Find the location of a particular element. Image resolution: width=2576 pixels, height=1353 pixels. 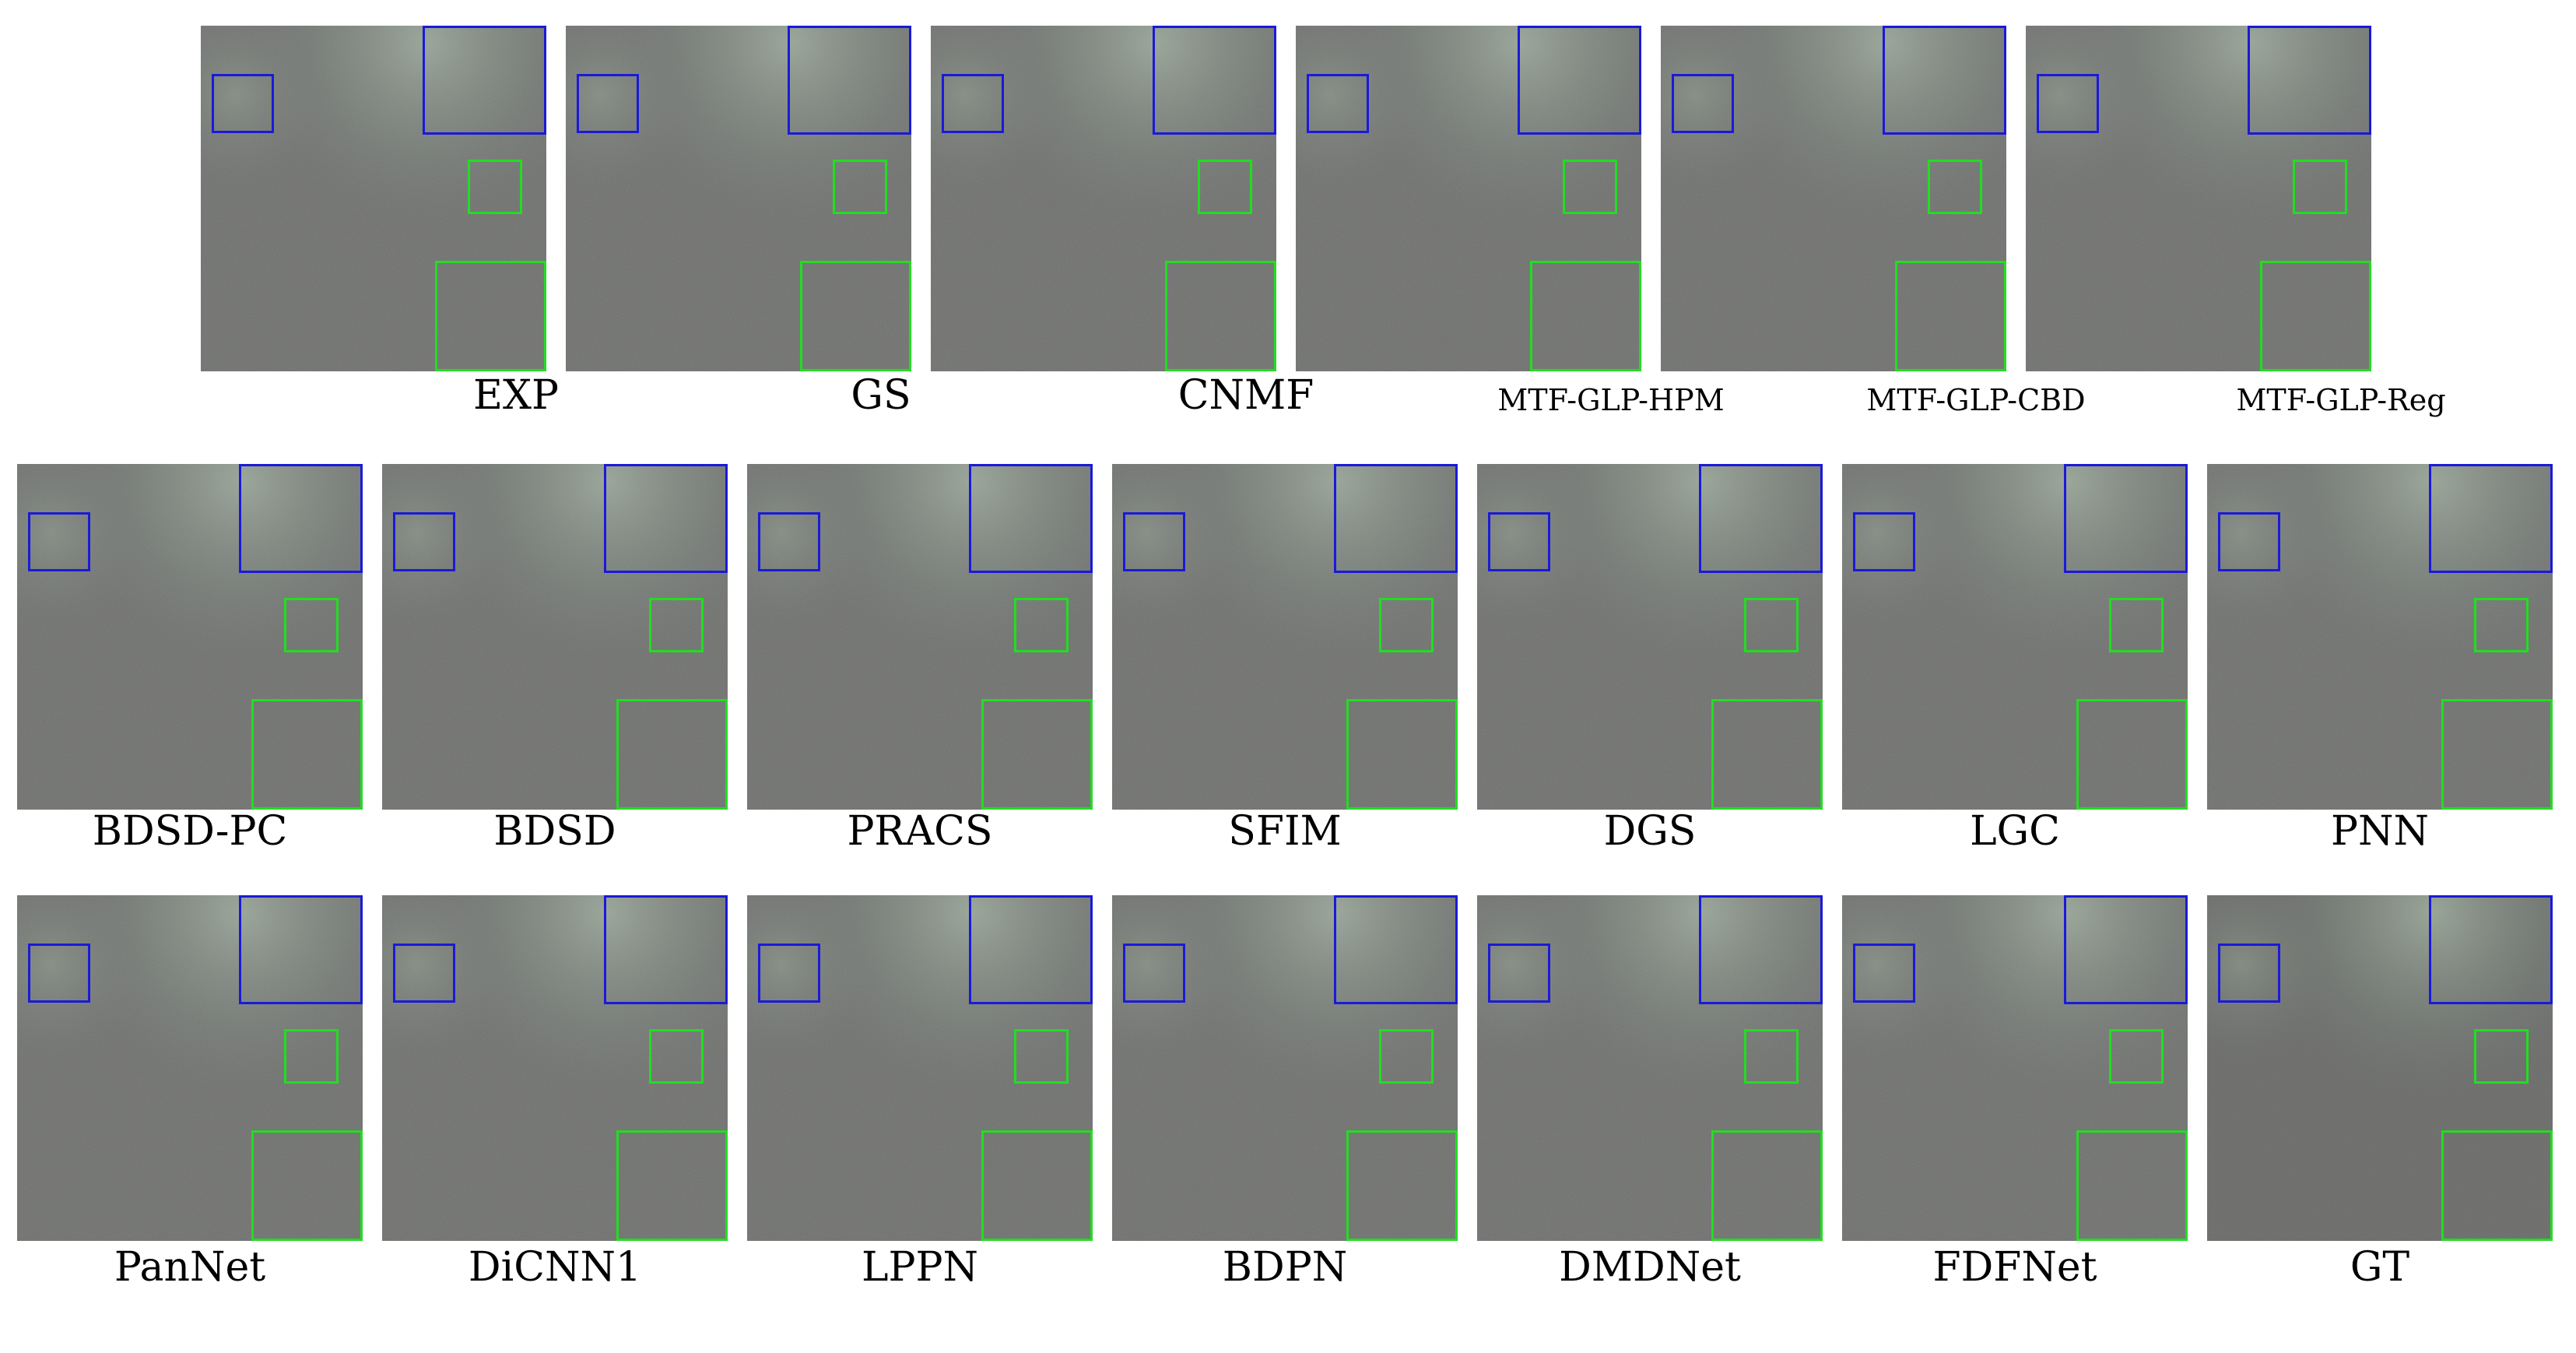

method-label: GS is located at coordinates (881, 396).